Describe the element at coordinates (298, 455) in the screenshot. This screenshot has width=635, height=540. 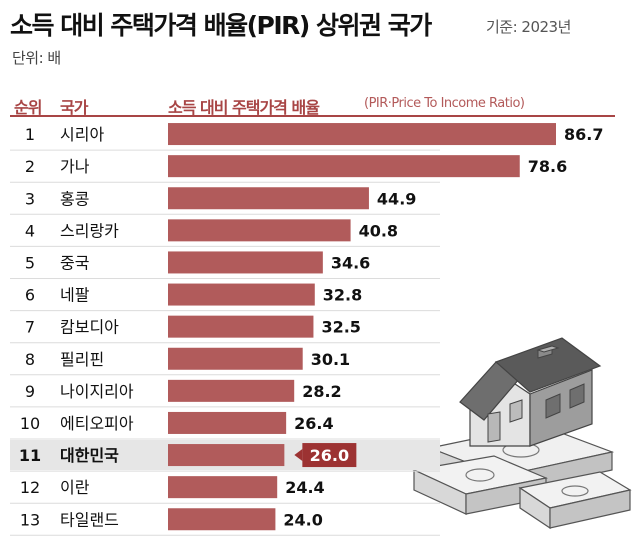
I see `highlight-pointer` at that location.